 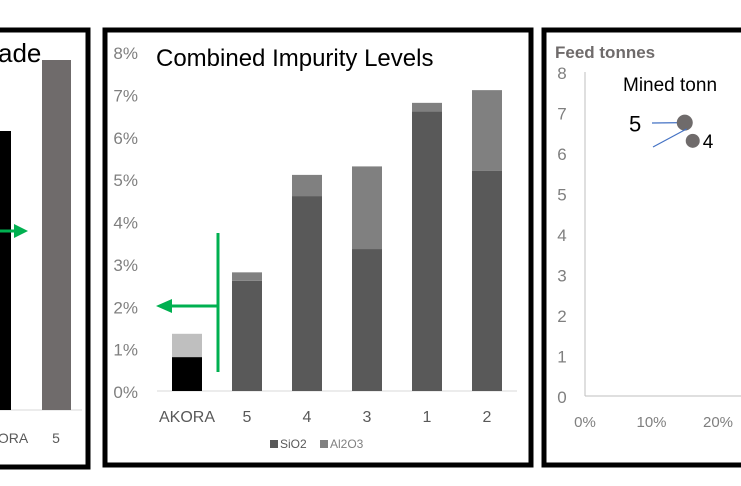 I want to click on left-panel: ade ORA 5, so click(x=45, y=248).